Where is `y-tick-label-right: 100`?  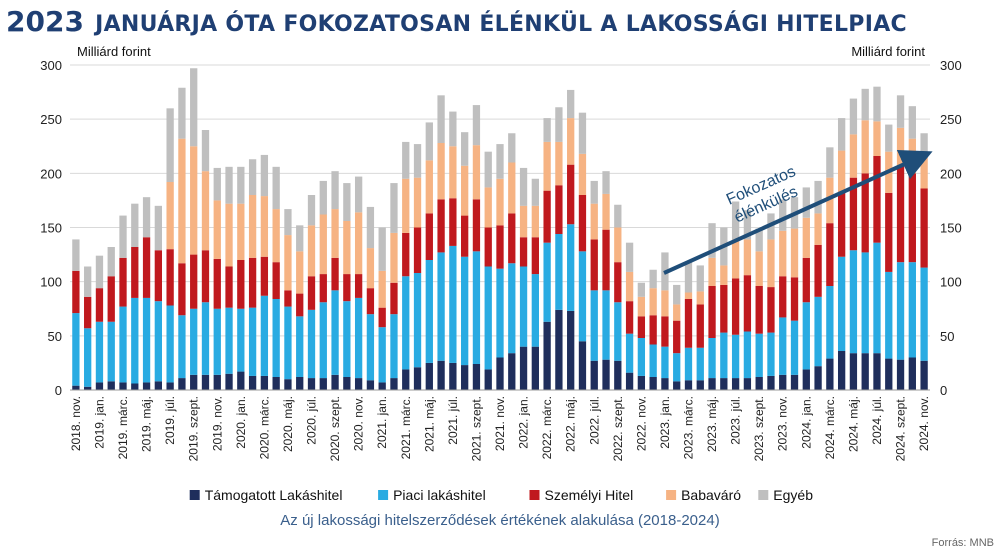 y-tick-label-right: 100 is located at coordinates (951, 282).